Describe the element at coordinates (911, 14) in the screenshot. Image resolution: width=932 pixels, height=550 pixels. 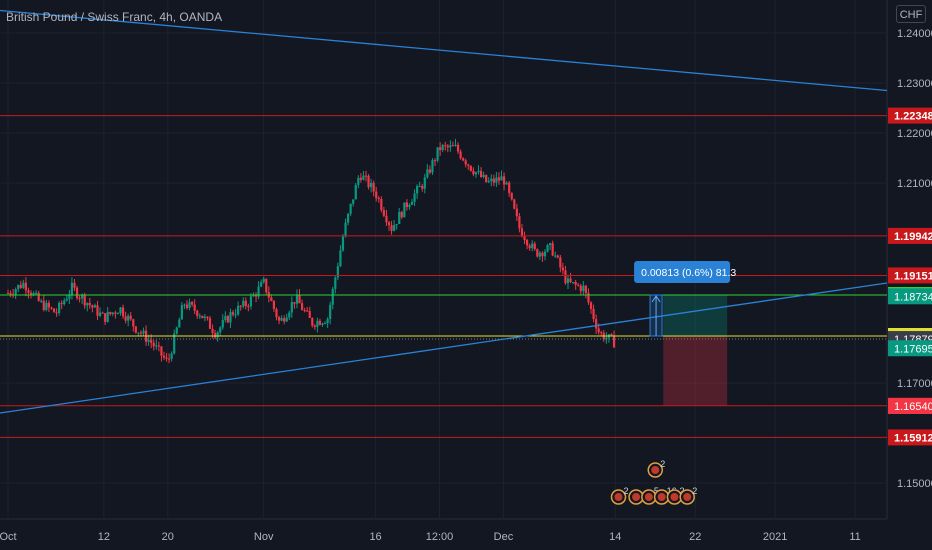
I see `currency-button: CHF` at that location.